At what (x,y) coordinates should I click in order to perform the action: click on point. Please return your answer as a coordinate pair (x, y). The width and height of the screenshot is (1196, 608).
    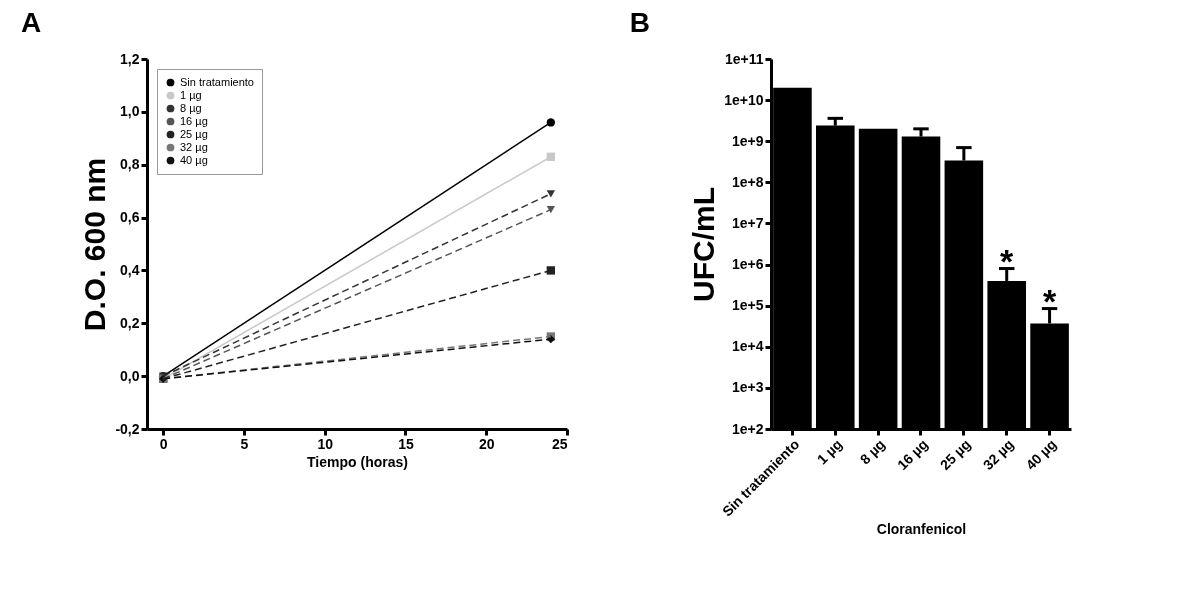
    Looking at the image, I should click on (551, 270).